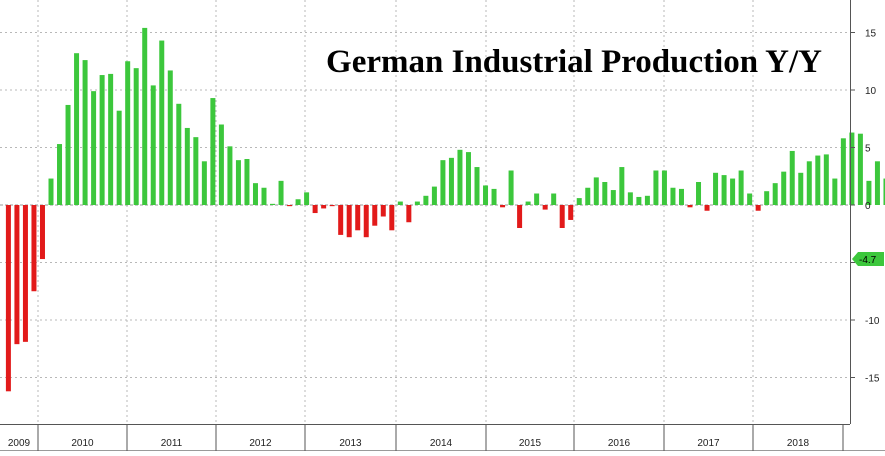  Describe the element at coordinates (872, 321) in the screenshot. I see `y-tick-label: -10` at that location.